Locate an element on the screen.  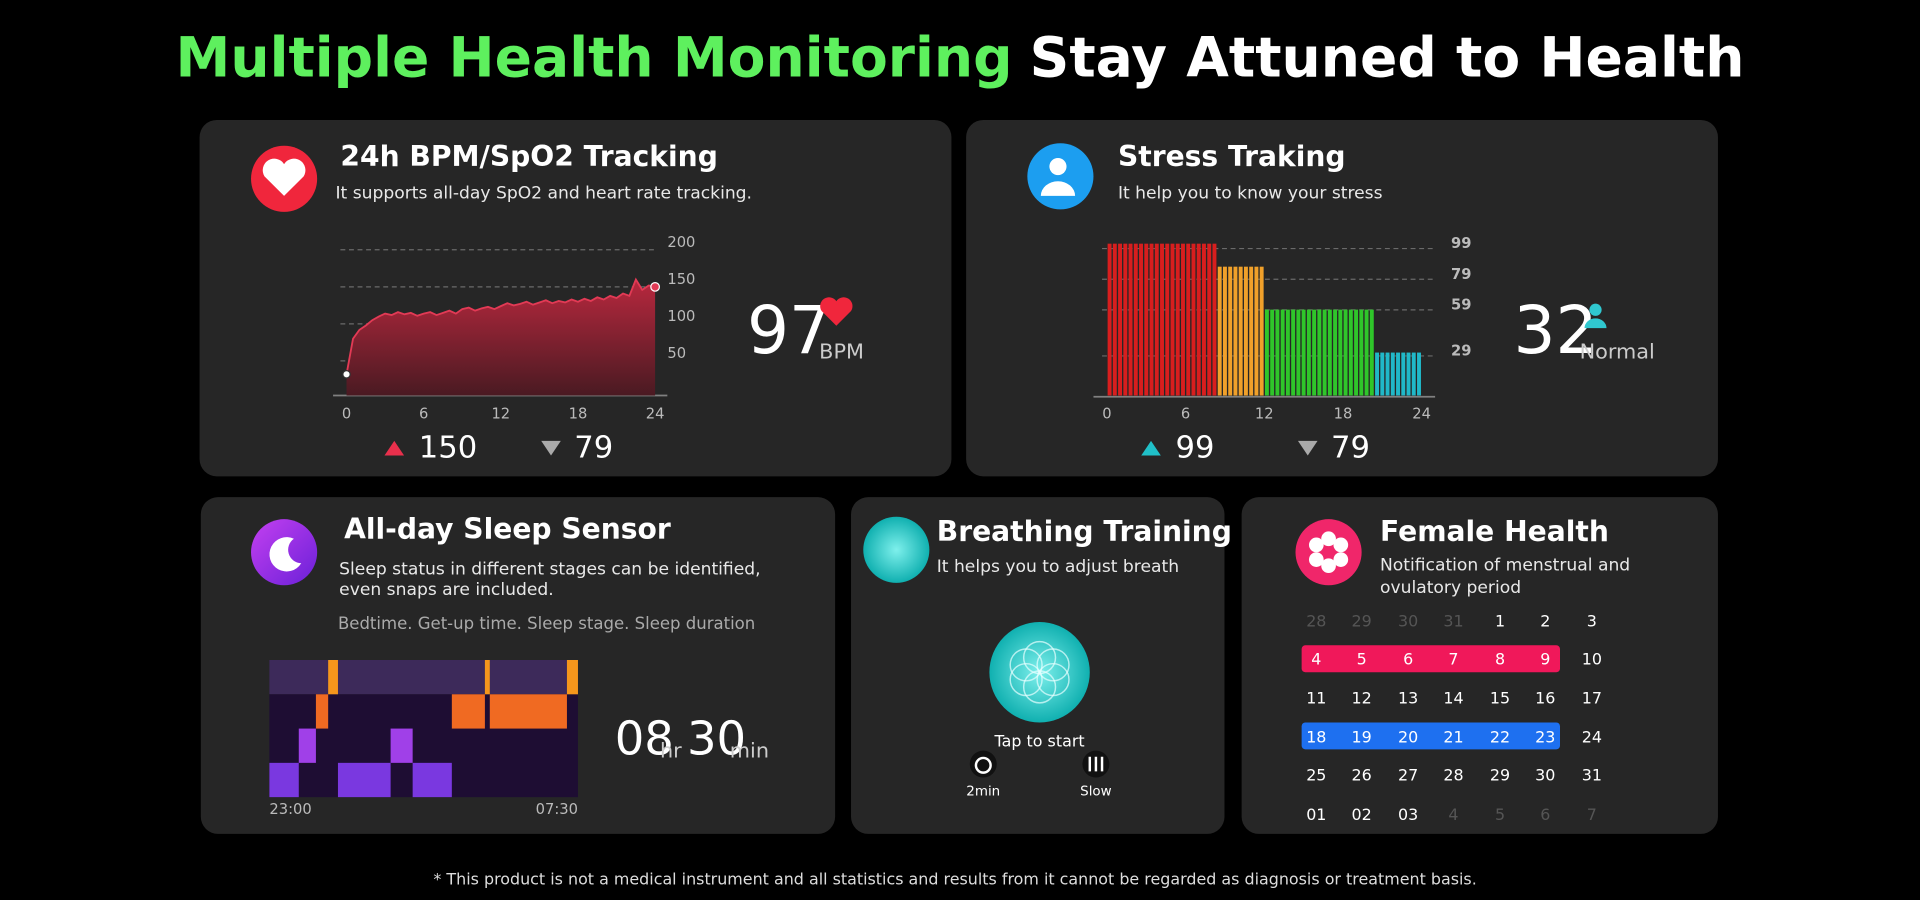
x-tick-label: 12 is located at coordinates (1264, 413).